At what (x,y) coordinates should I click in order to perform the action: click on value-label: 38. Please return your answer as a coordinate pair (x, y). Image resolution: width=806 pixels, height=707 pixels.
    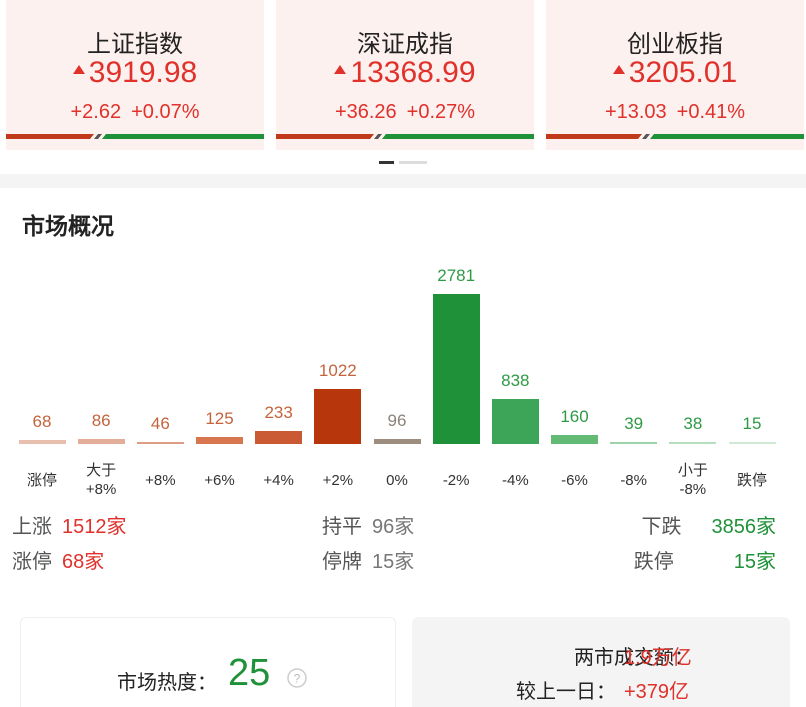
    Looking at the image, I should click on (693, 423).